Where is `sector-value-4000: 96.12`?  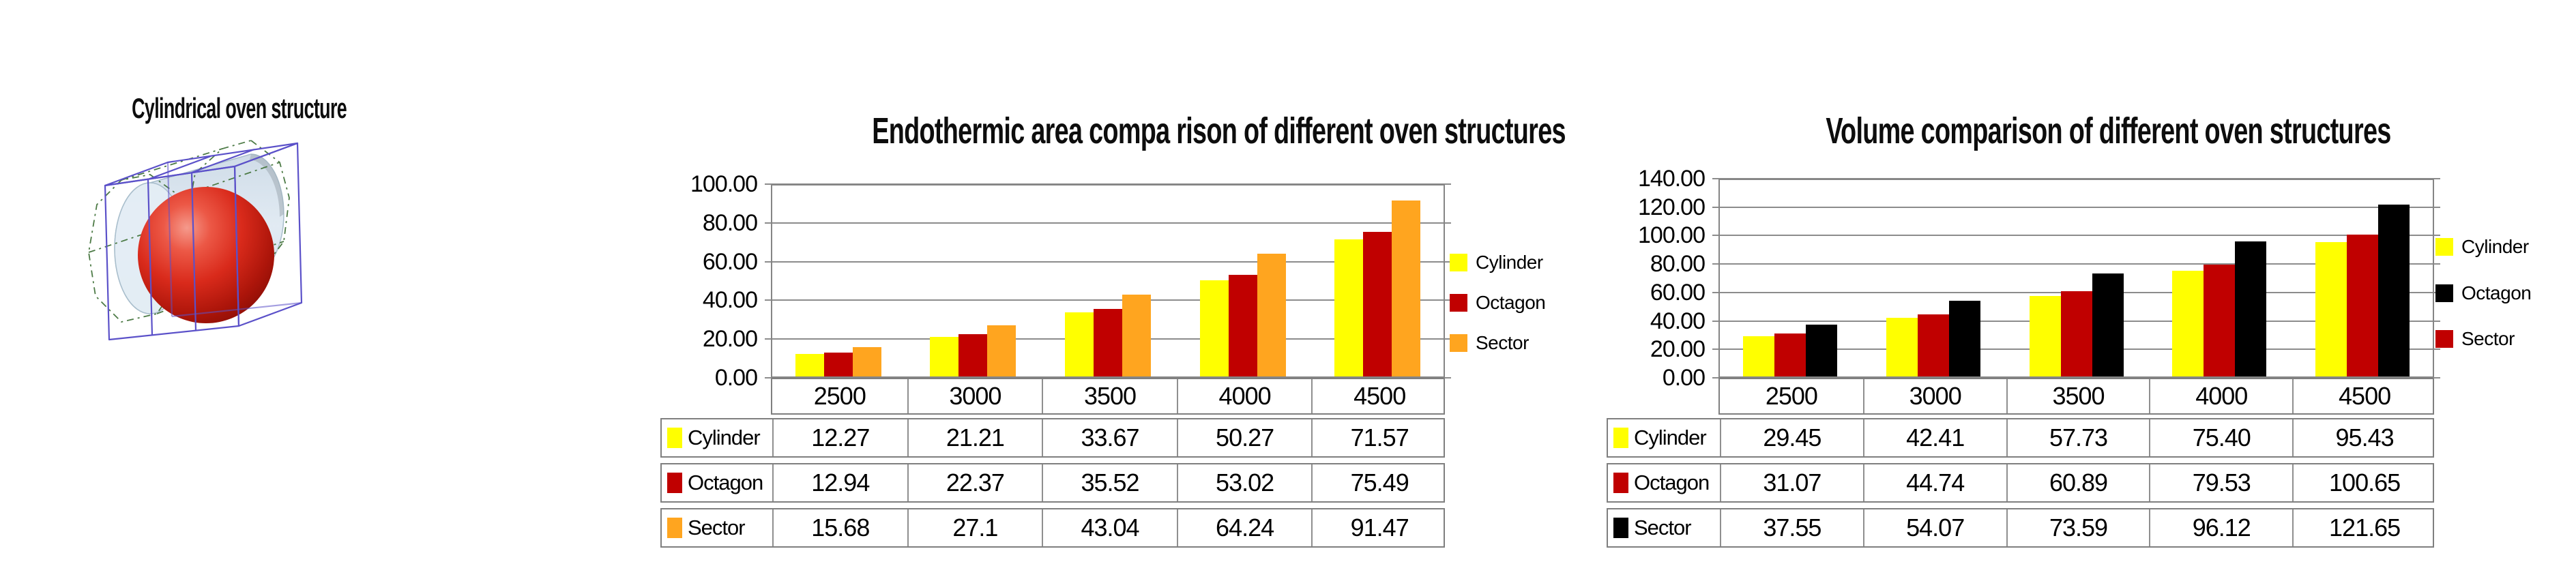 sector-value-4000: 96.12 is located at coordinates (2220, 527).